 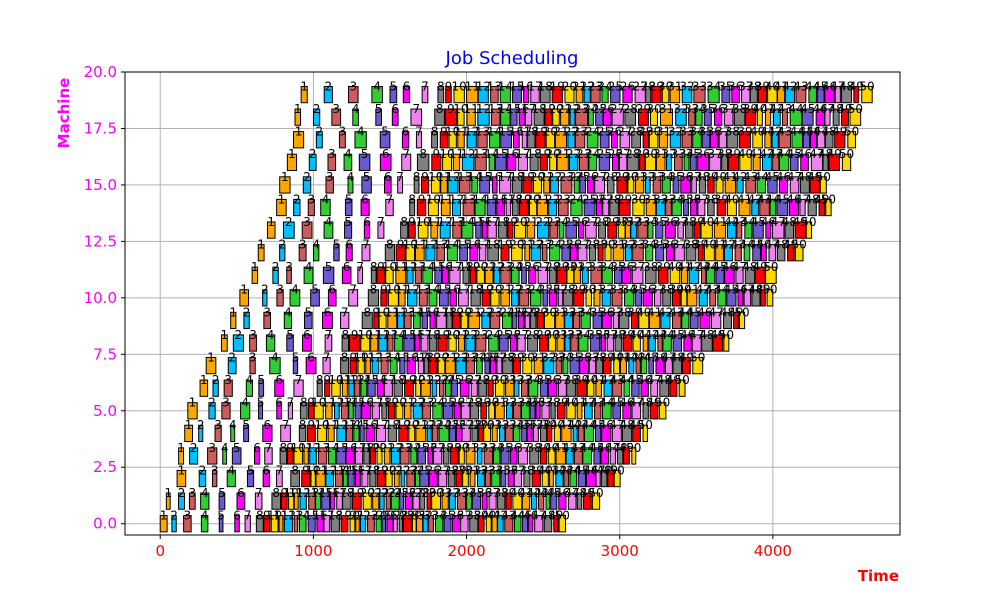 What do you see at coordinates (425, 86) in the screenshot?
I see `job-bar-label: 7` at bounding box center [425, 86].